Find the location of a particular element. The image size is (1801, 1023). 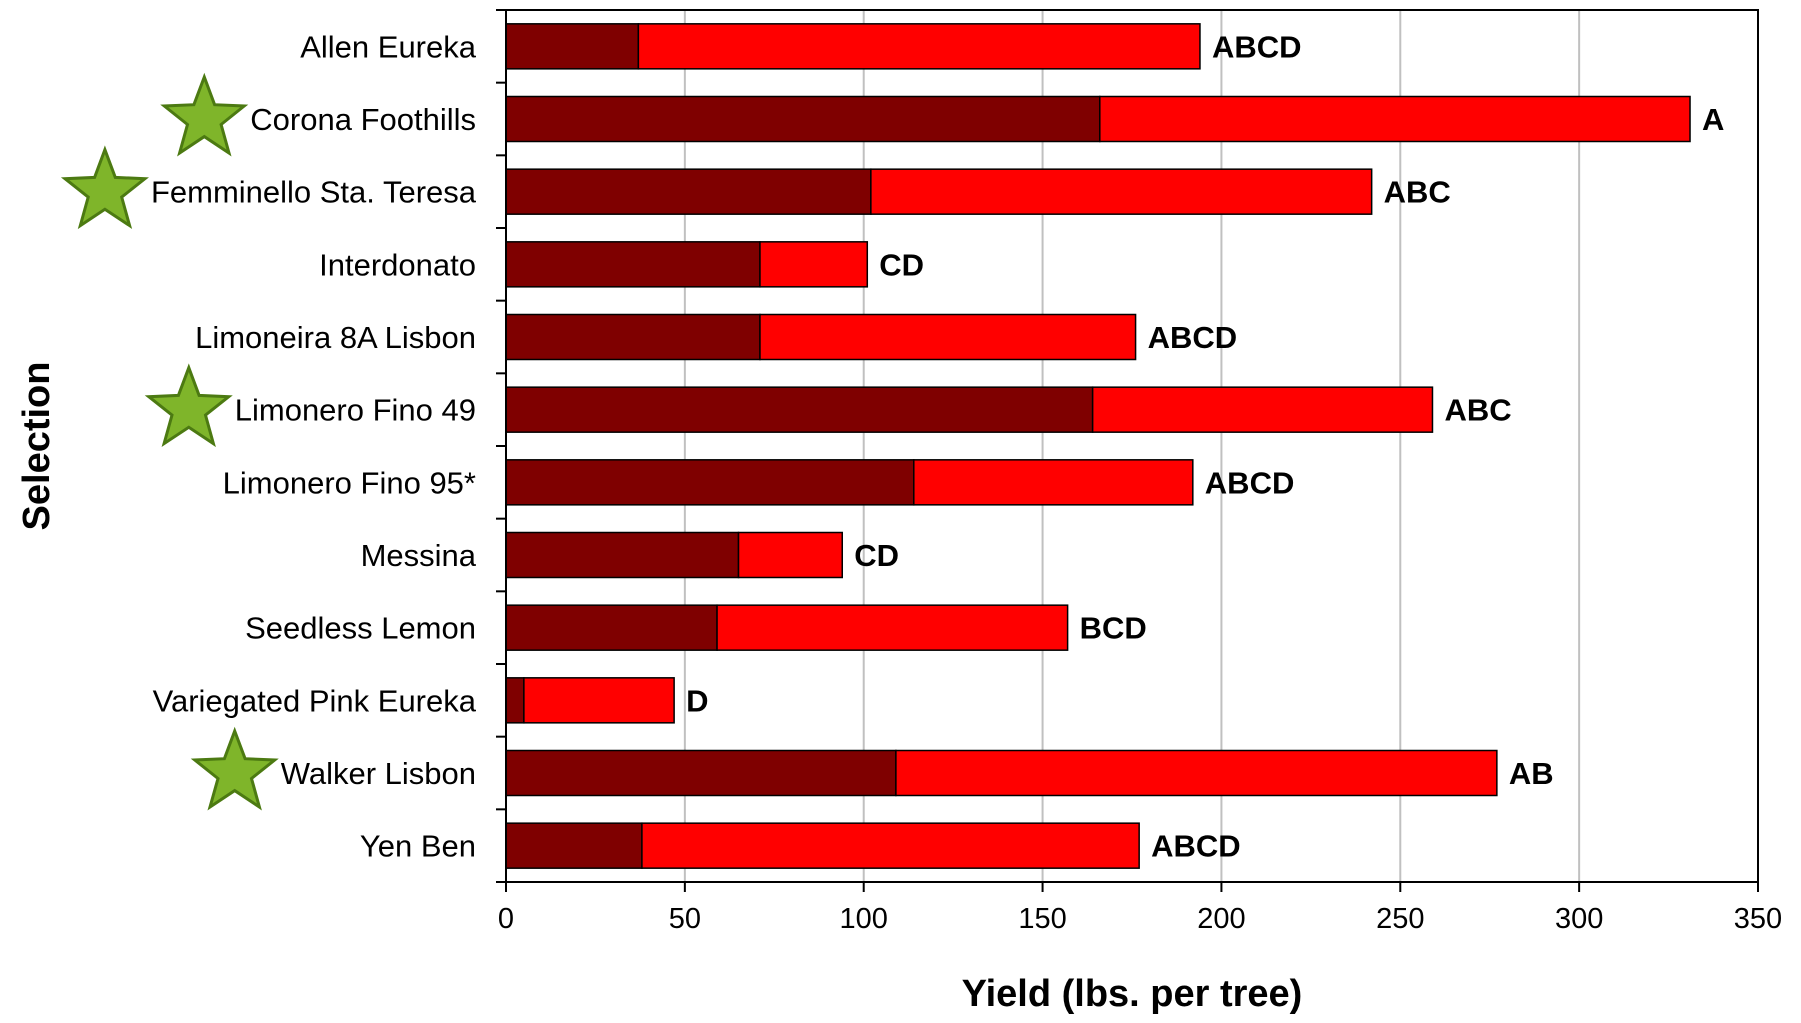

x-tick-label: 350 is located at coordinates (1758, 919).